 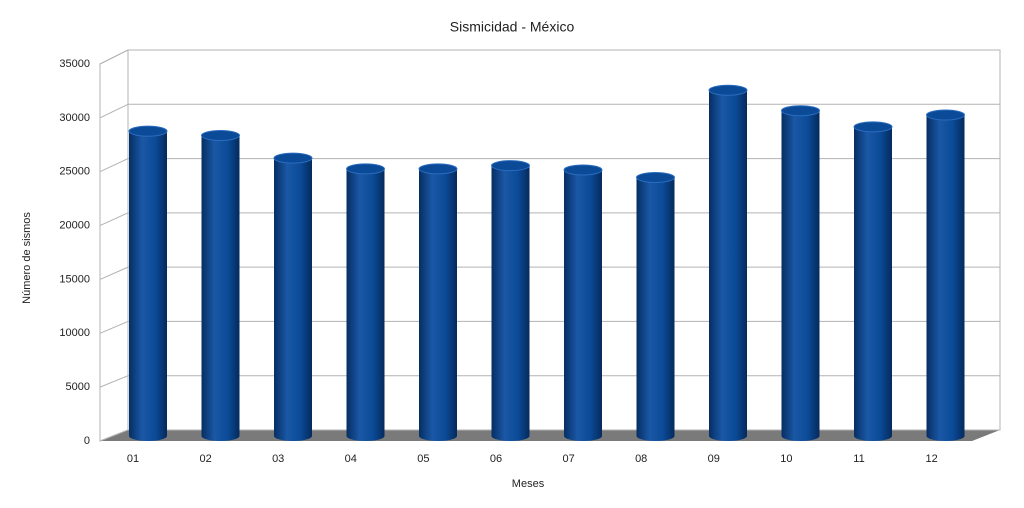 What do you see at coordinates (496, 459) in the screenshot?
I see `x-tick-label: 06` at bounding box center [496, 459].